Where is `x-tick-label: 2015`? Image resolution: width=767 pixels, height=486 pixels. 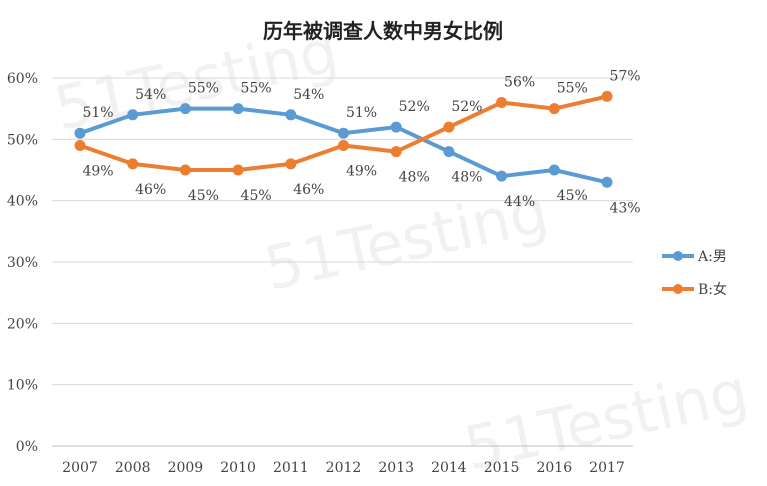 x-tick-label: 2015 is located at coordinates (502, 468).